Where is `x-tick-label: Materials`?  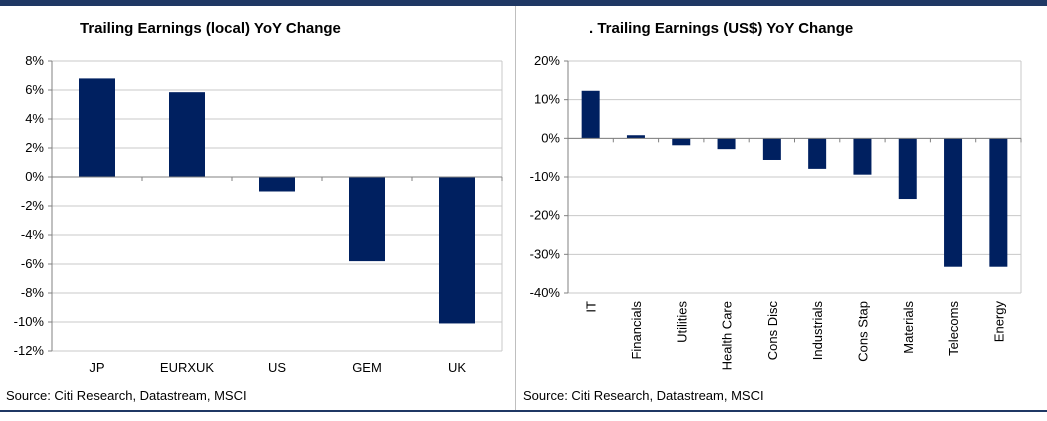 x-tick-label: Materials is located at coordinates (908, 327).